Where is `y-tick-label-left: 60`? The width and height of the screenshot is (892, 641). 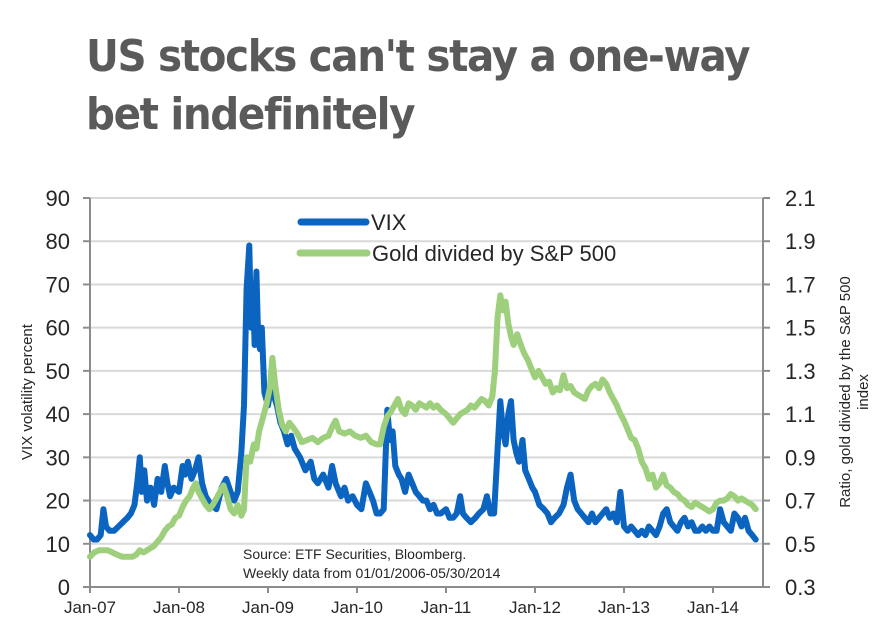 y-tick-label-left: 60 is located at coordinates (58, 328).